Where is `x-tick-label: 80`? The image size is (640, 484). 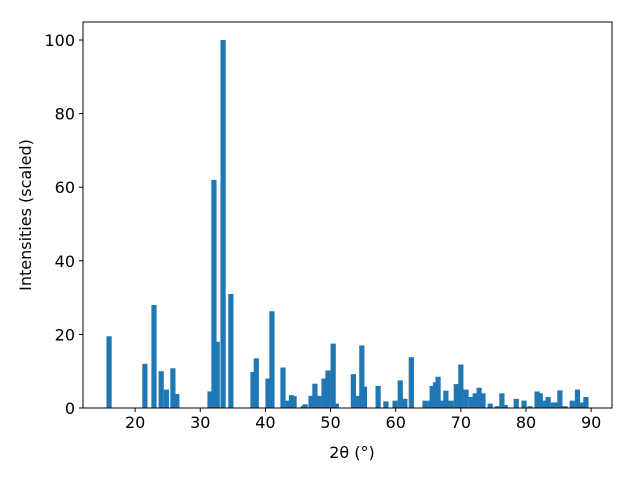 x-tick-label: 80 is located at coordinates (526, 422).